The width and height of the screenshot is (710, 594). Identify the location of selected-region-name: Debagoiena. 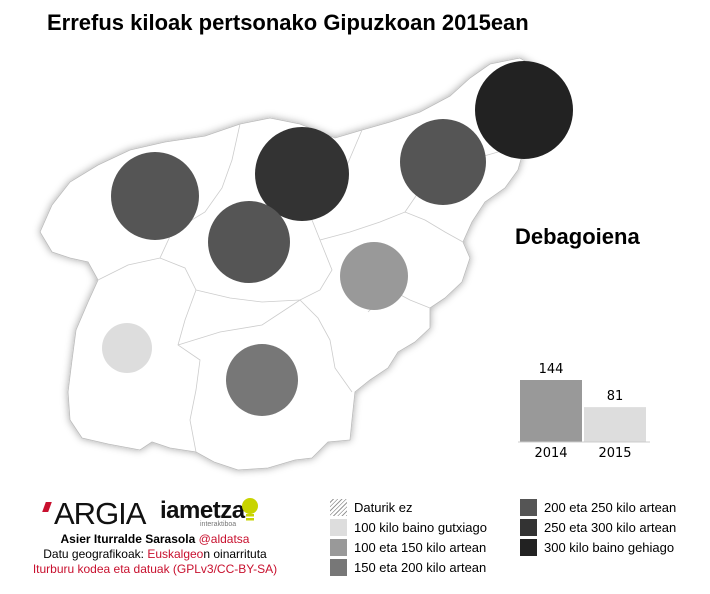
(577, 236).